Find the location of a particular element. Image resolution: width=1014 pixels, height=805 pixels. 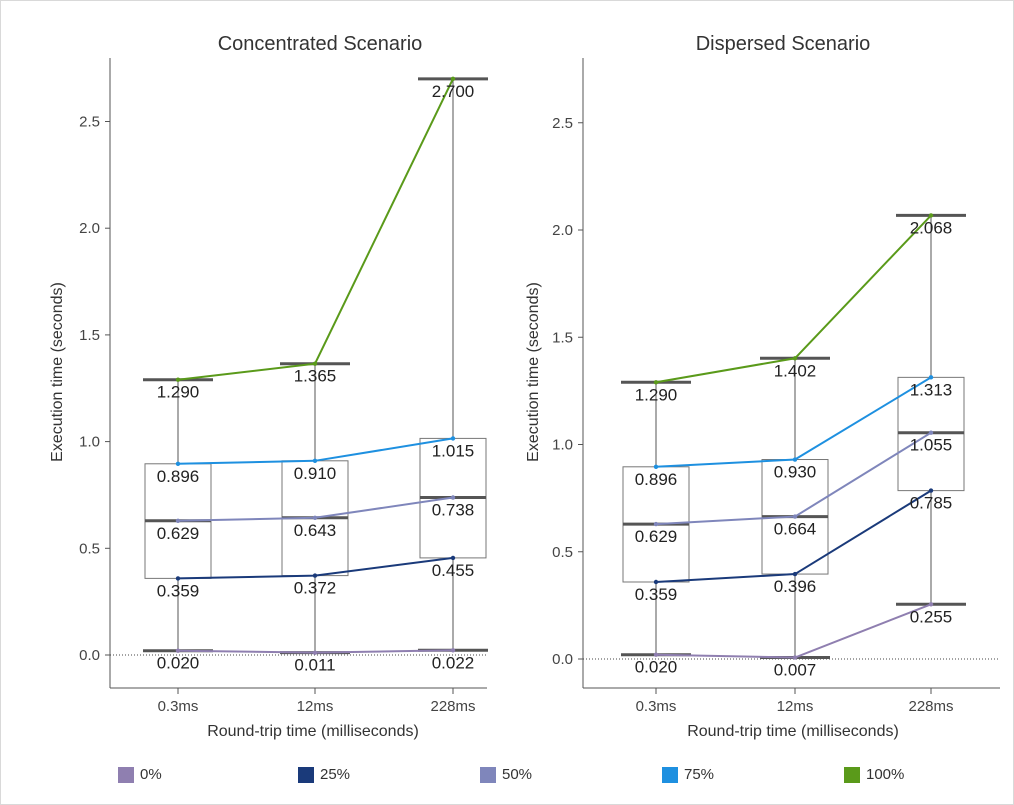

y-tick-label: 2.5 is located at coordinates (89, 122).